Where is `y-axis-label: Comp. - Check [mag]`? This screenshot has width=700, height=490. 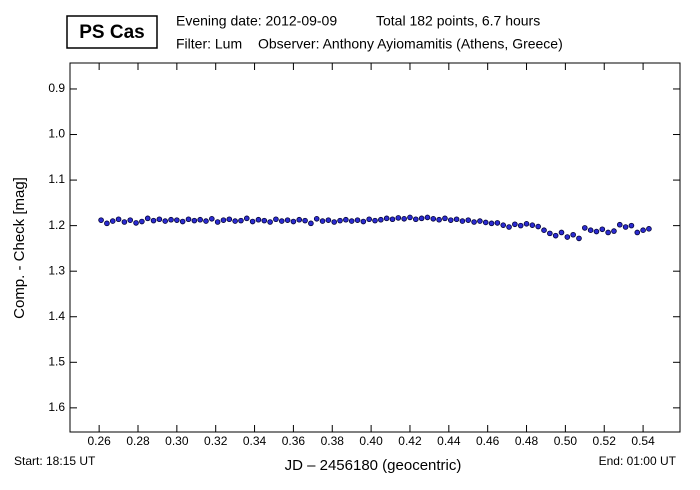
y-axis-label: Comp. - Check [mag] is located at coordinates (19, 248).